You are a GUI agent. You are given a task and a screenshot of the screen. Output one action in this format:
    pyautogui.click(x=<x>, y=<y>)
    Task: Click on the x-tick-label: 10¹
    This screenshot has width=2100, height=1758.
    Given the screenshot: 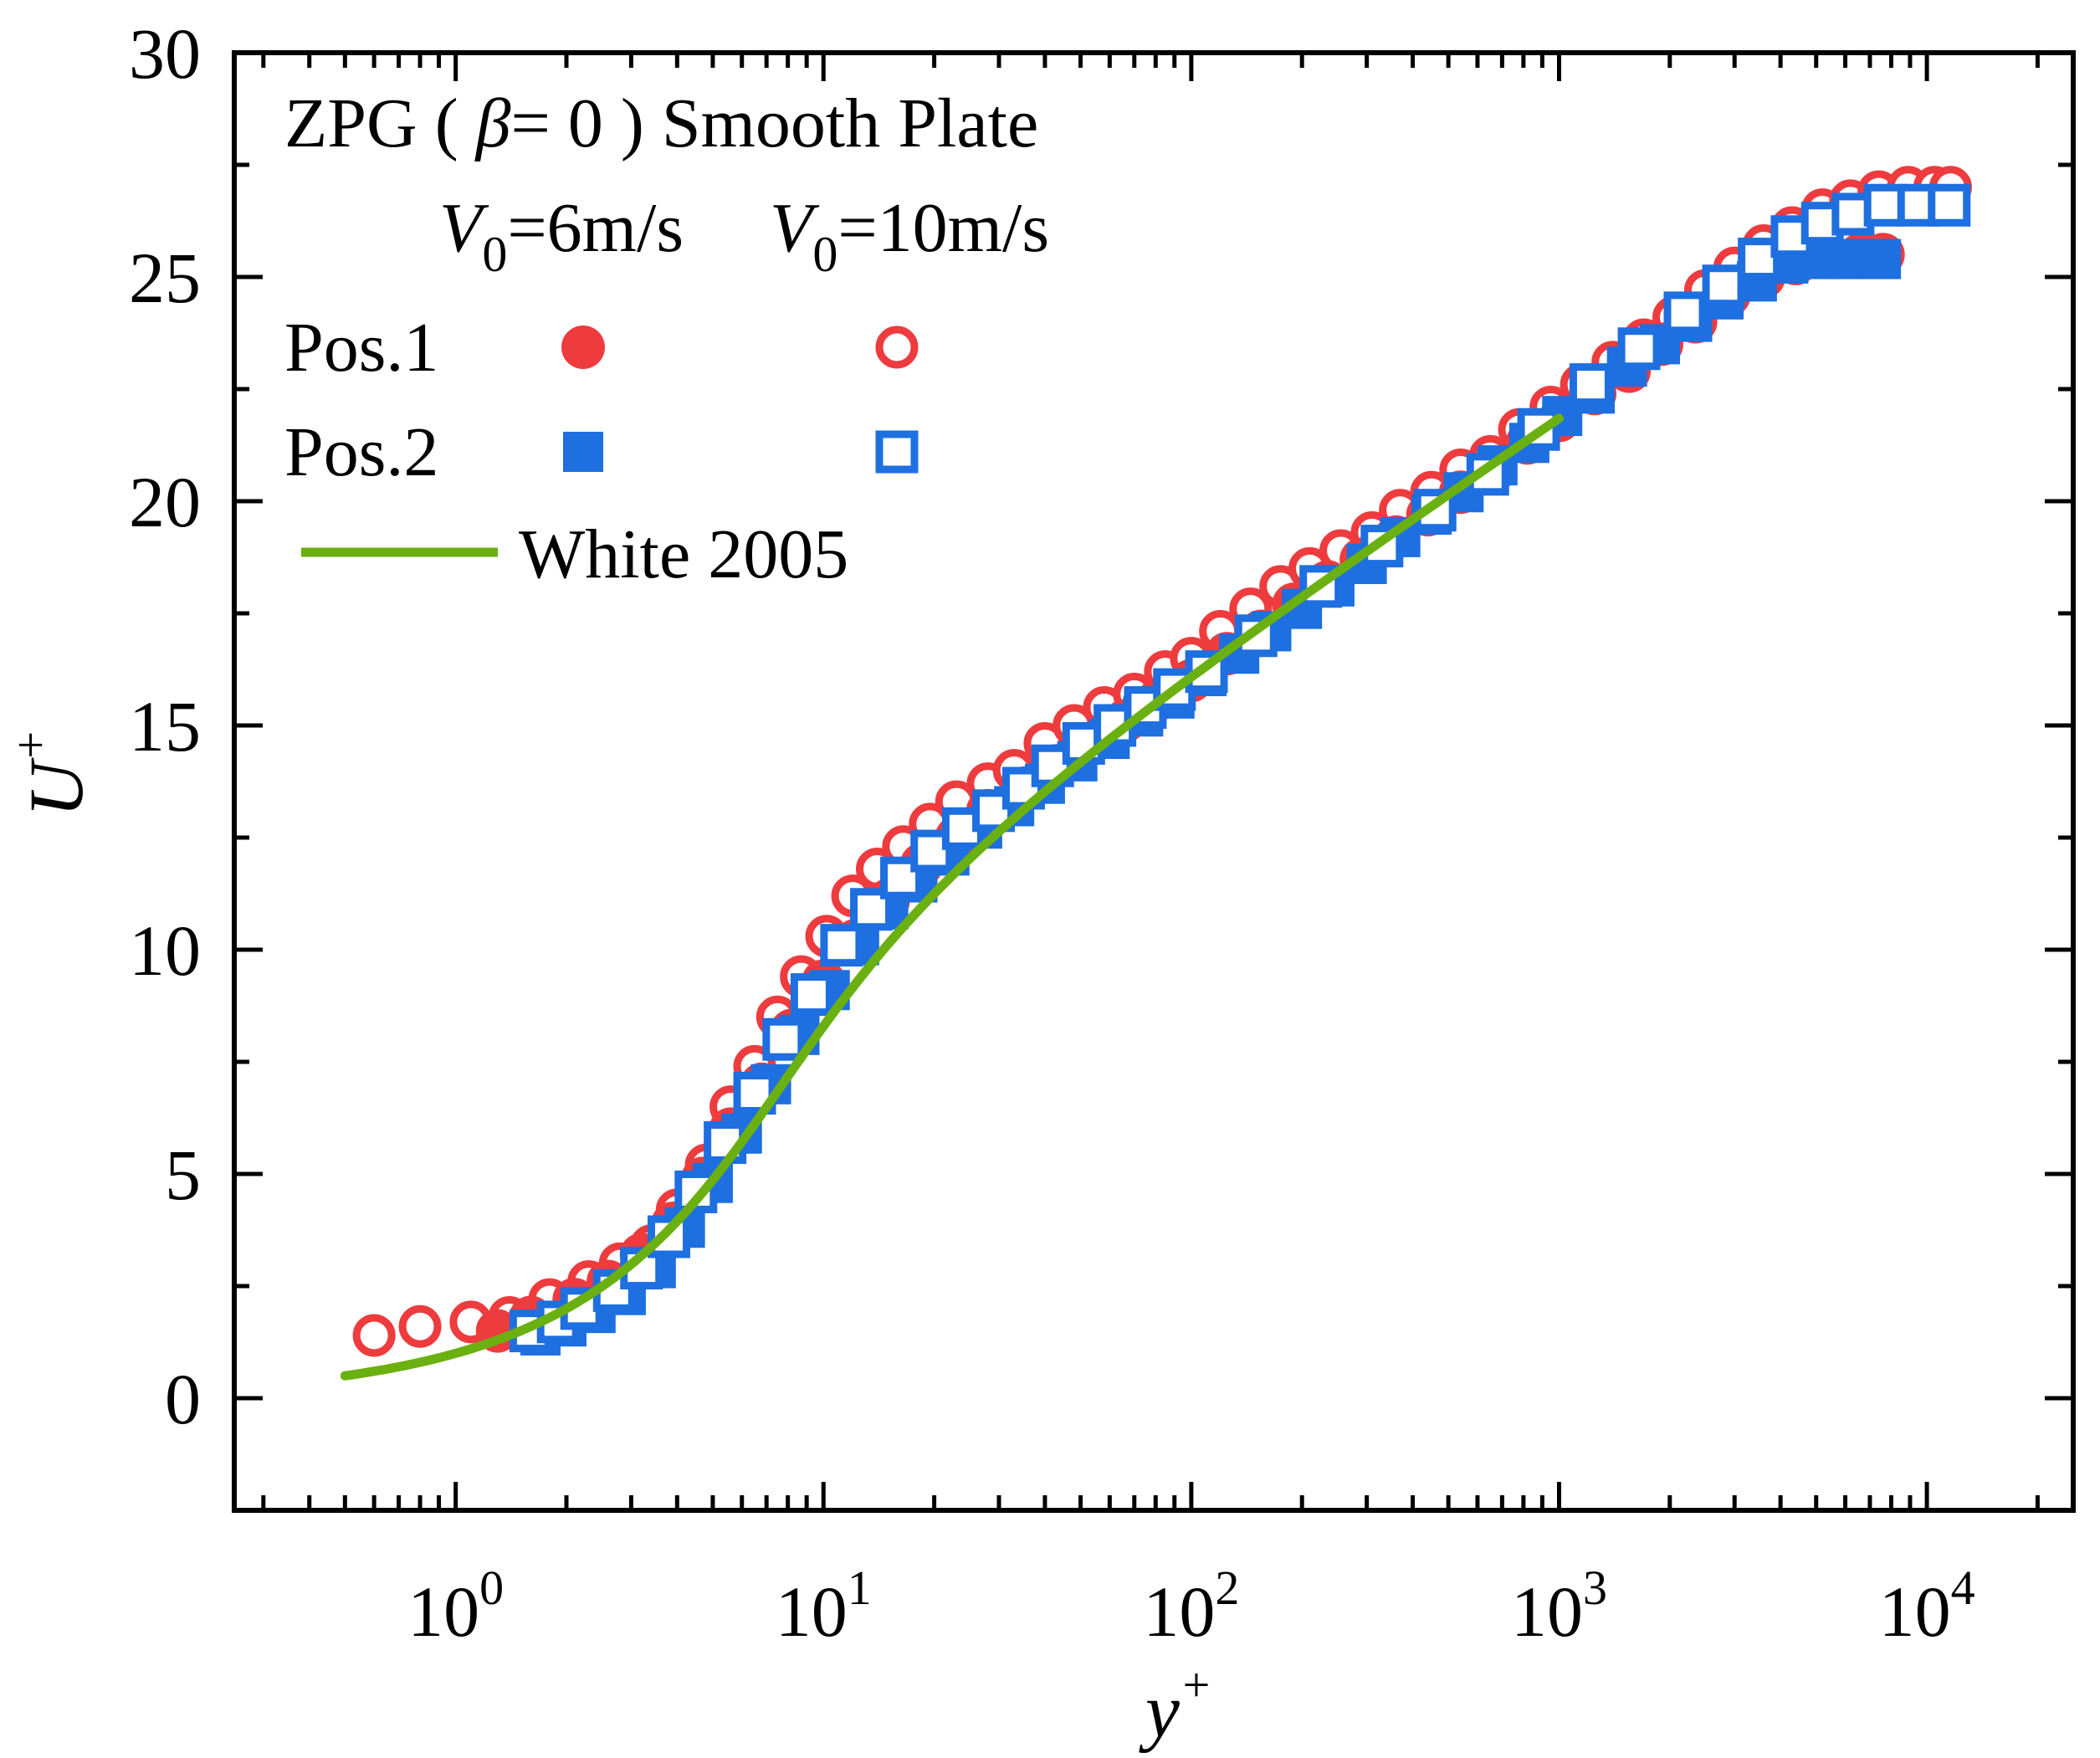 What is the action you would take?
    pyautogui.click(x=824, y=1607)
    